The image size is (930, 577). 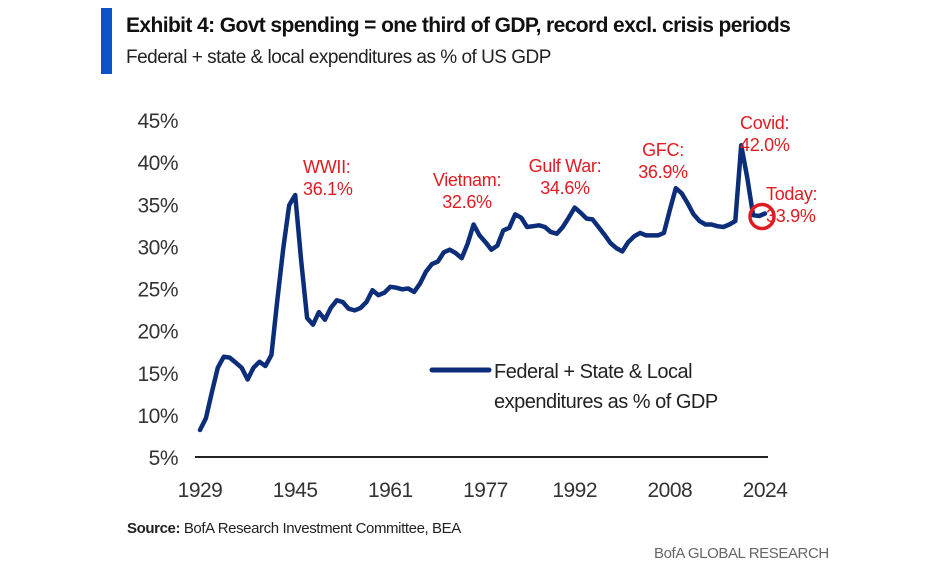 I want to click on highlight-circle, so click(x=762, y=216).